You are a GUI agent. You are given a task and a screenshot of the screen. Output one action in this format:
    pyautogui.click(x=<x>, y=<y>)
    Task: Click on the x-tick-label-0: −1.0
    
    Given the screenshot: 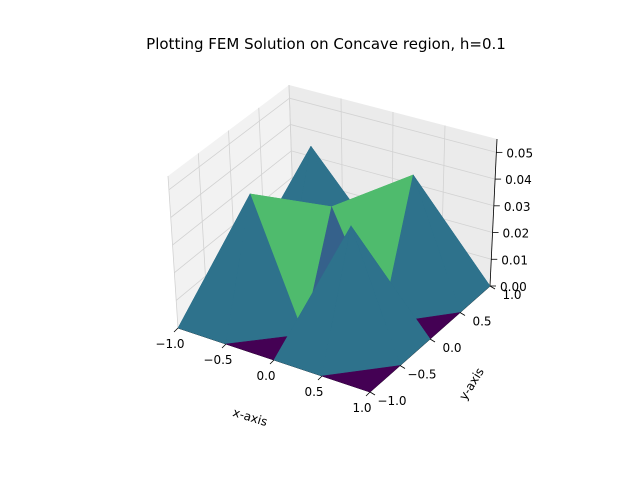 What is the action you would take?
    pyautogui.click(x=169, y=344)
    